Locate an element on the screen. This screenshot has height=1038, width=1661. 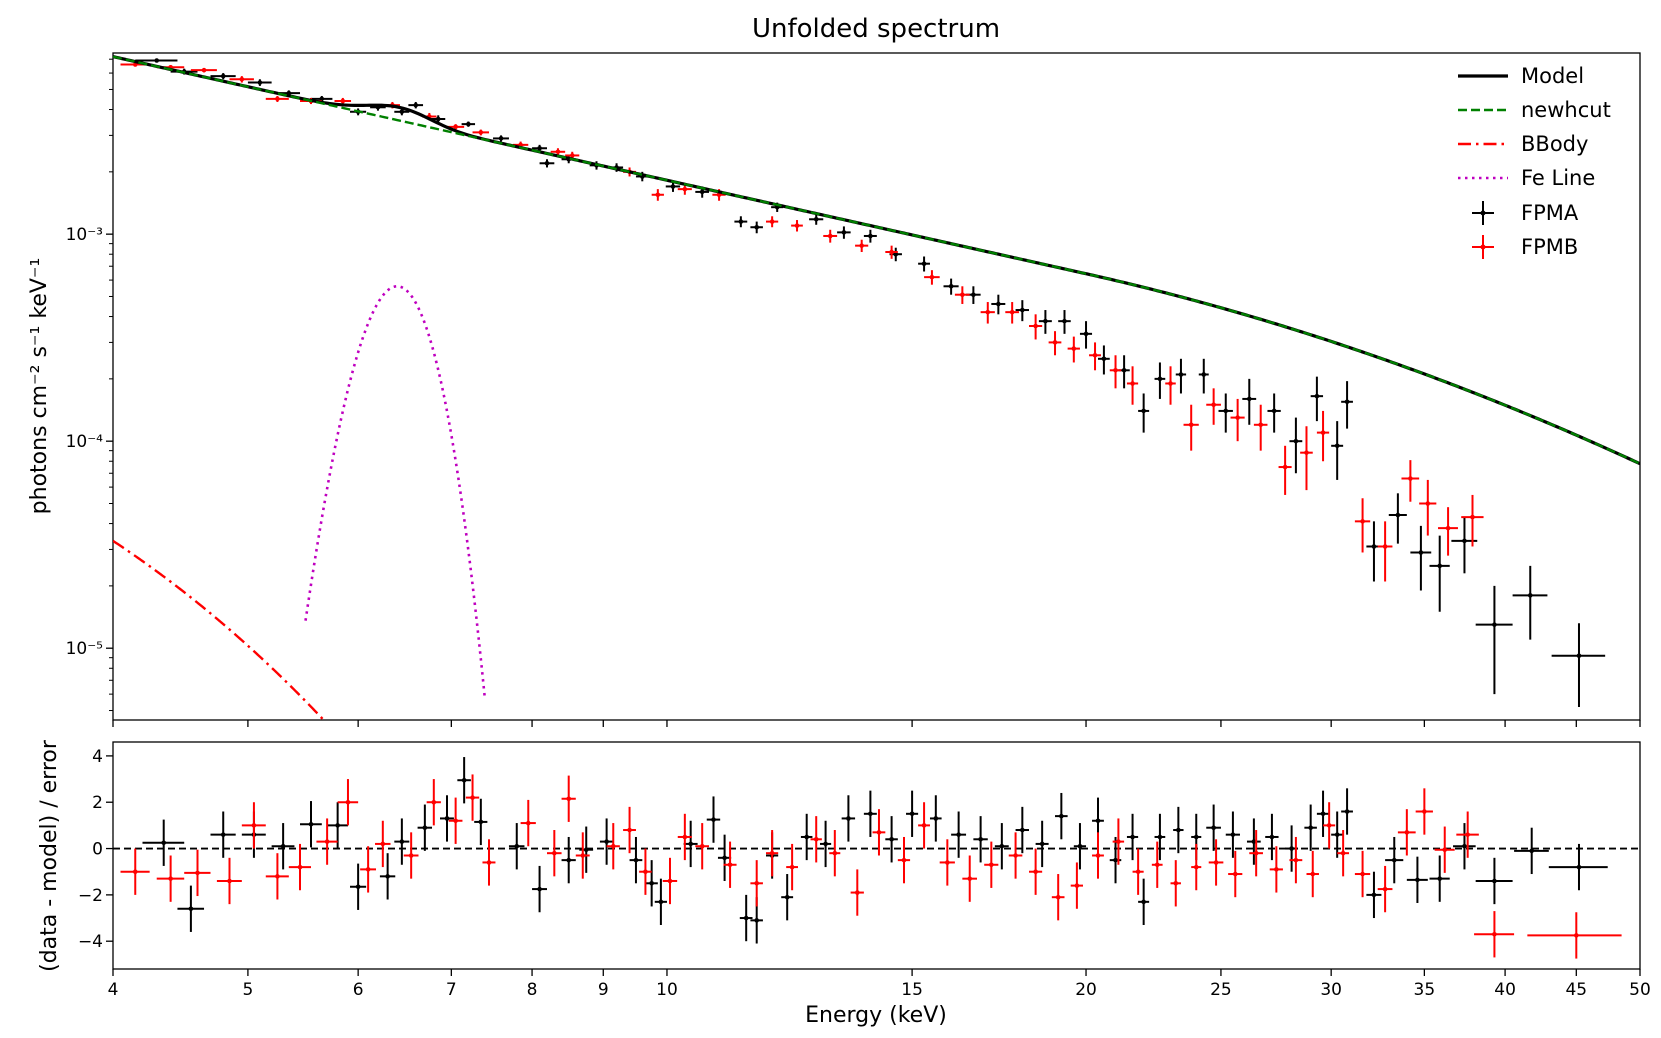
residual-y-tick-label--2: −2 is located at coordinates (90, 896).